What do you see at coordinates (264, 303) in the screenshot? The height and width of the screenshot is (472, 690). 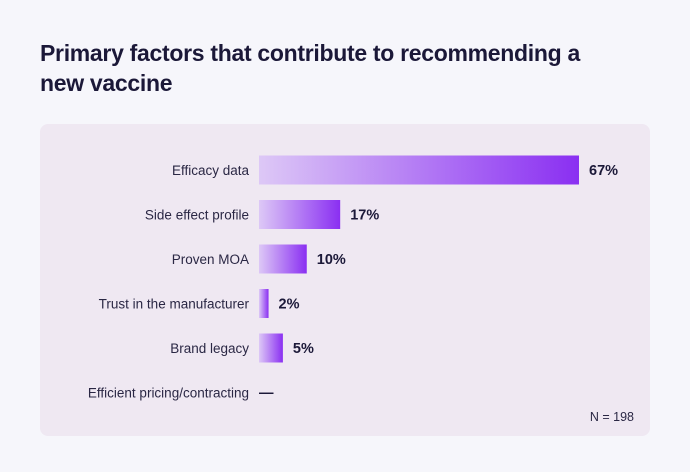 I see `bar-trust-in-the-manufacturer` at bounding box center [264, 303].